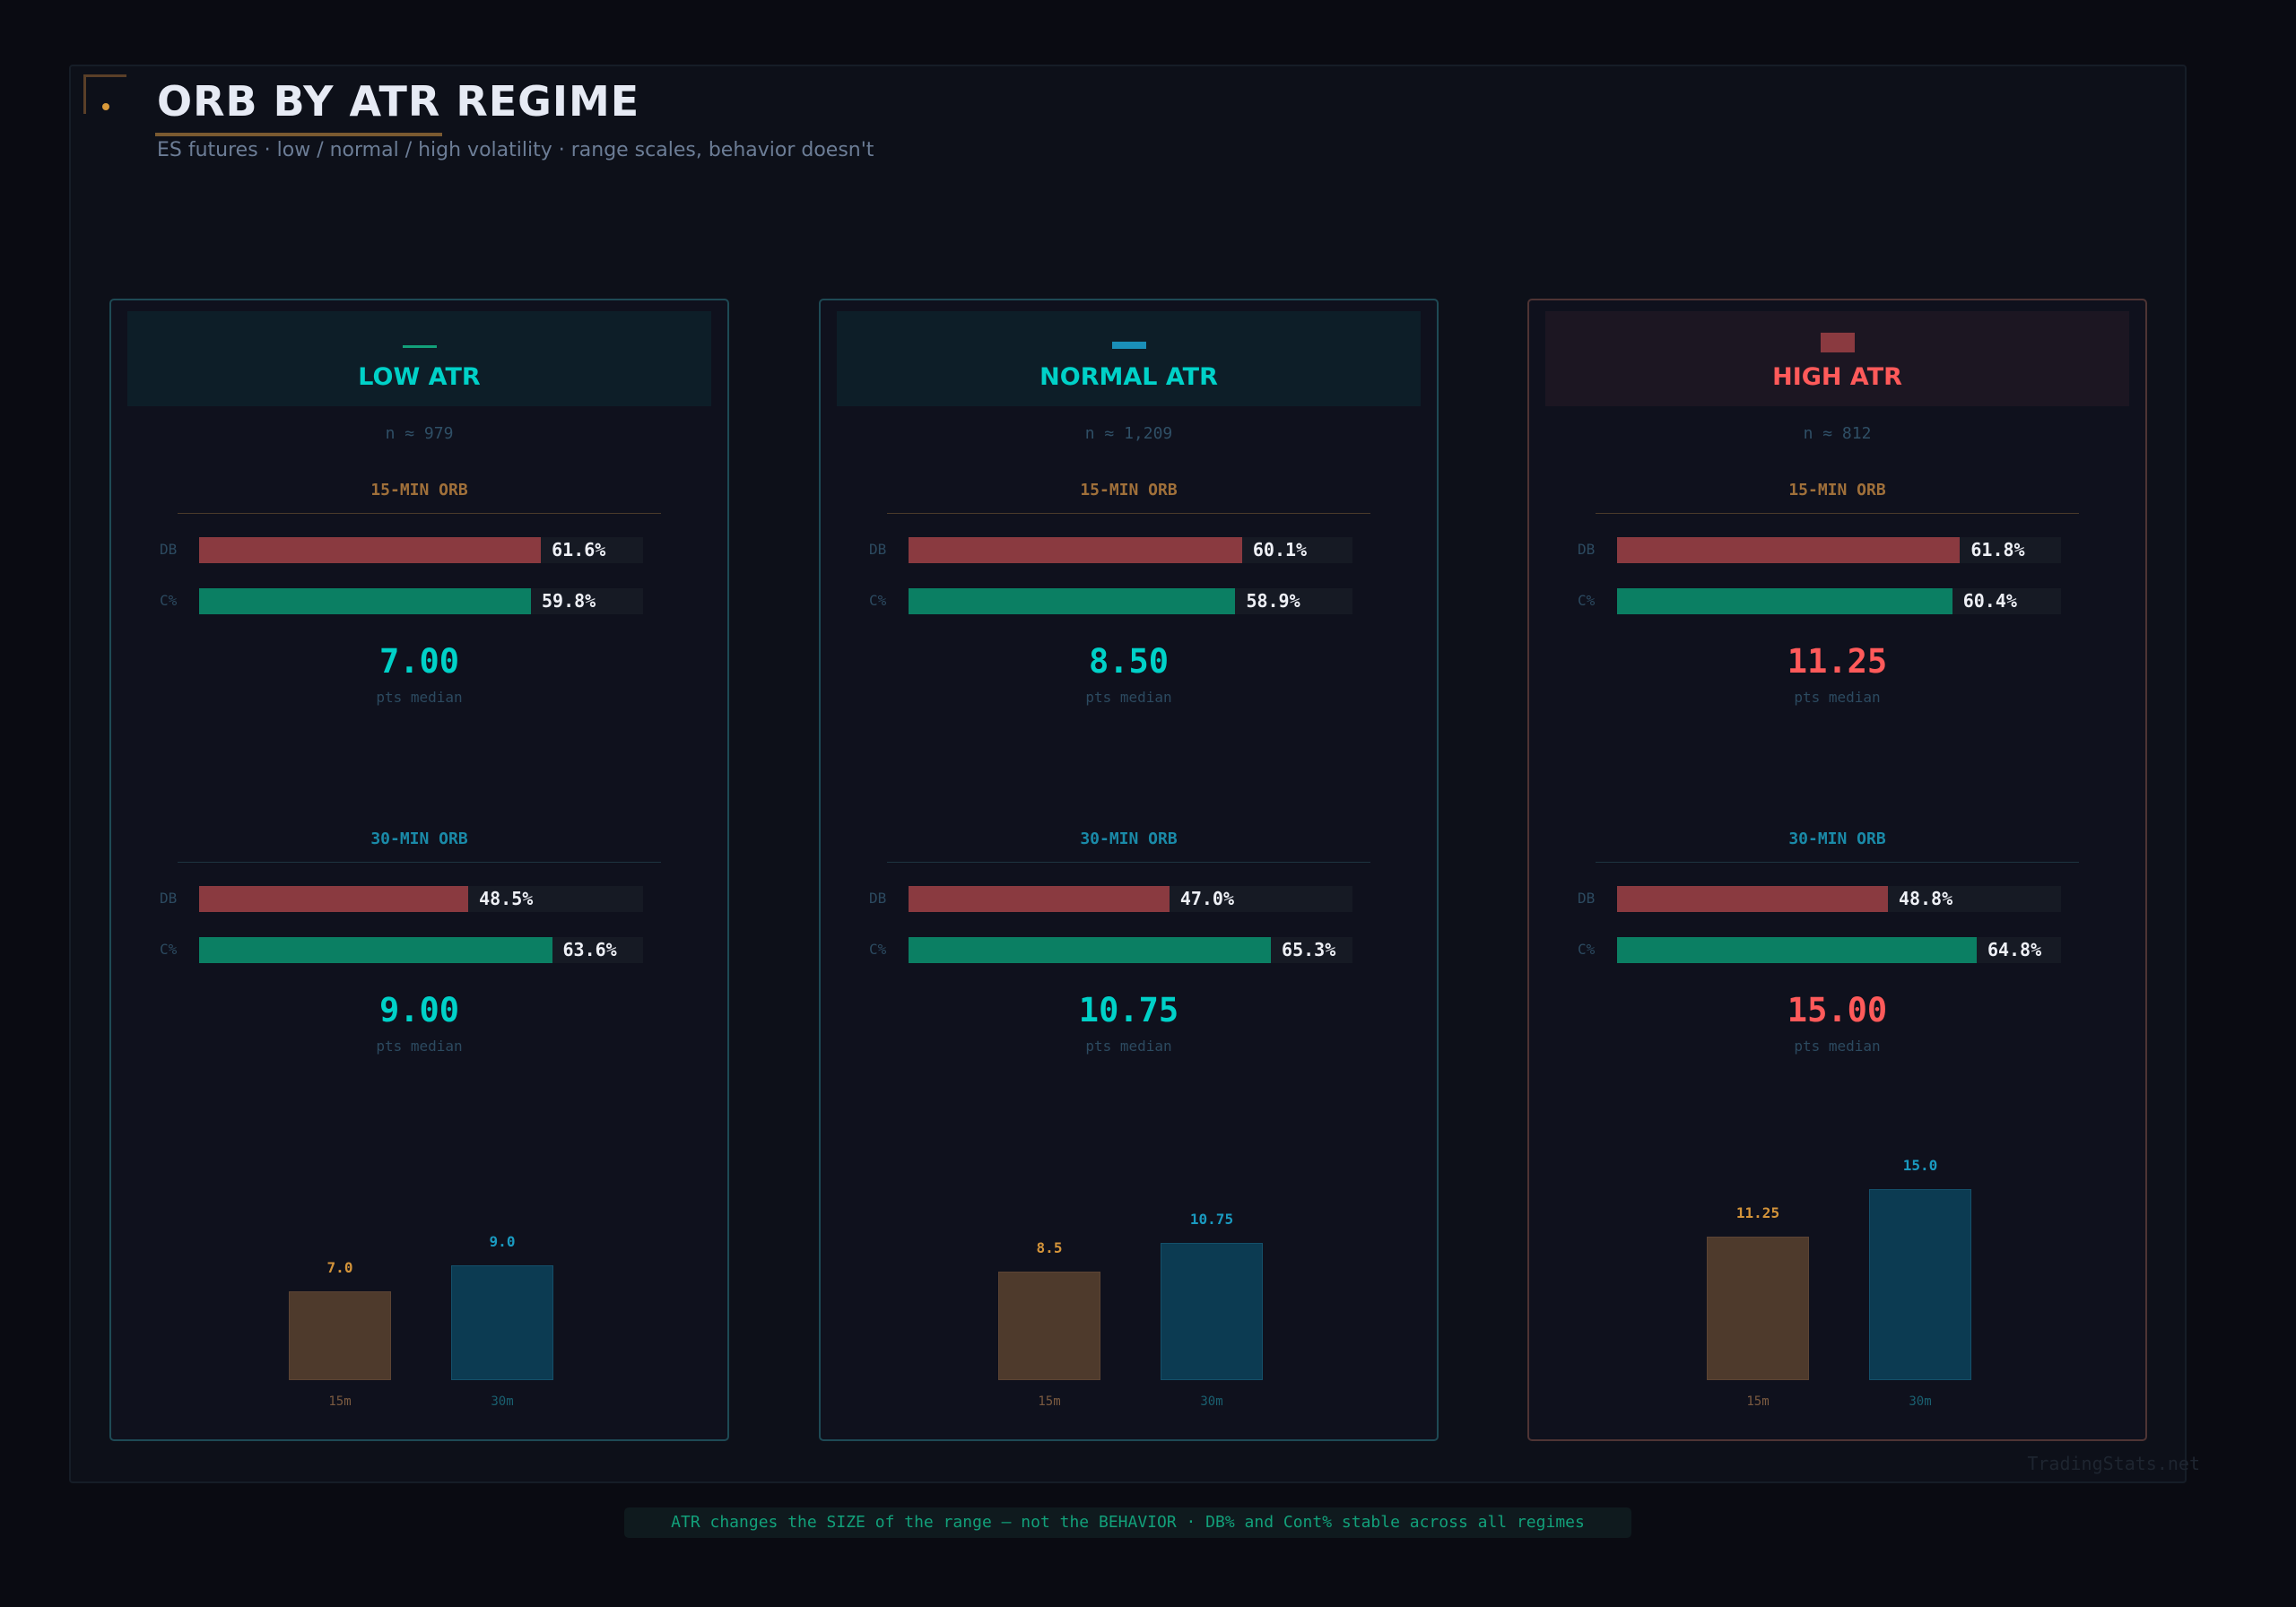 The height and width of the screenshot is (1607, 2296). I want to click on watermark: TradingStats.net, so click(2113, 1464).